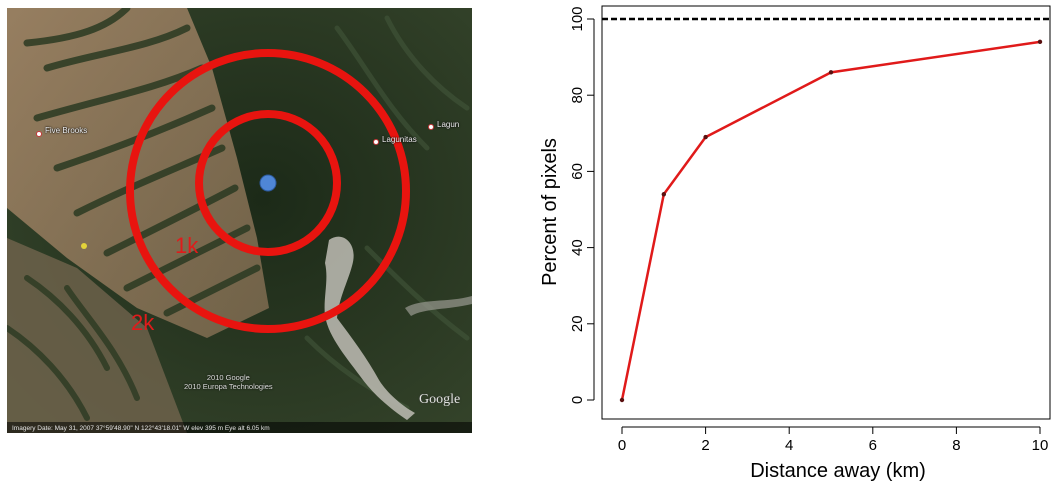  I want to click on x-tick-label: 10, so click(1040, 445).